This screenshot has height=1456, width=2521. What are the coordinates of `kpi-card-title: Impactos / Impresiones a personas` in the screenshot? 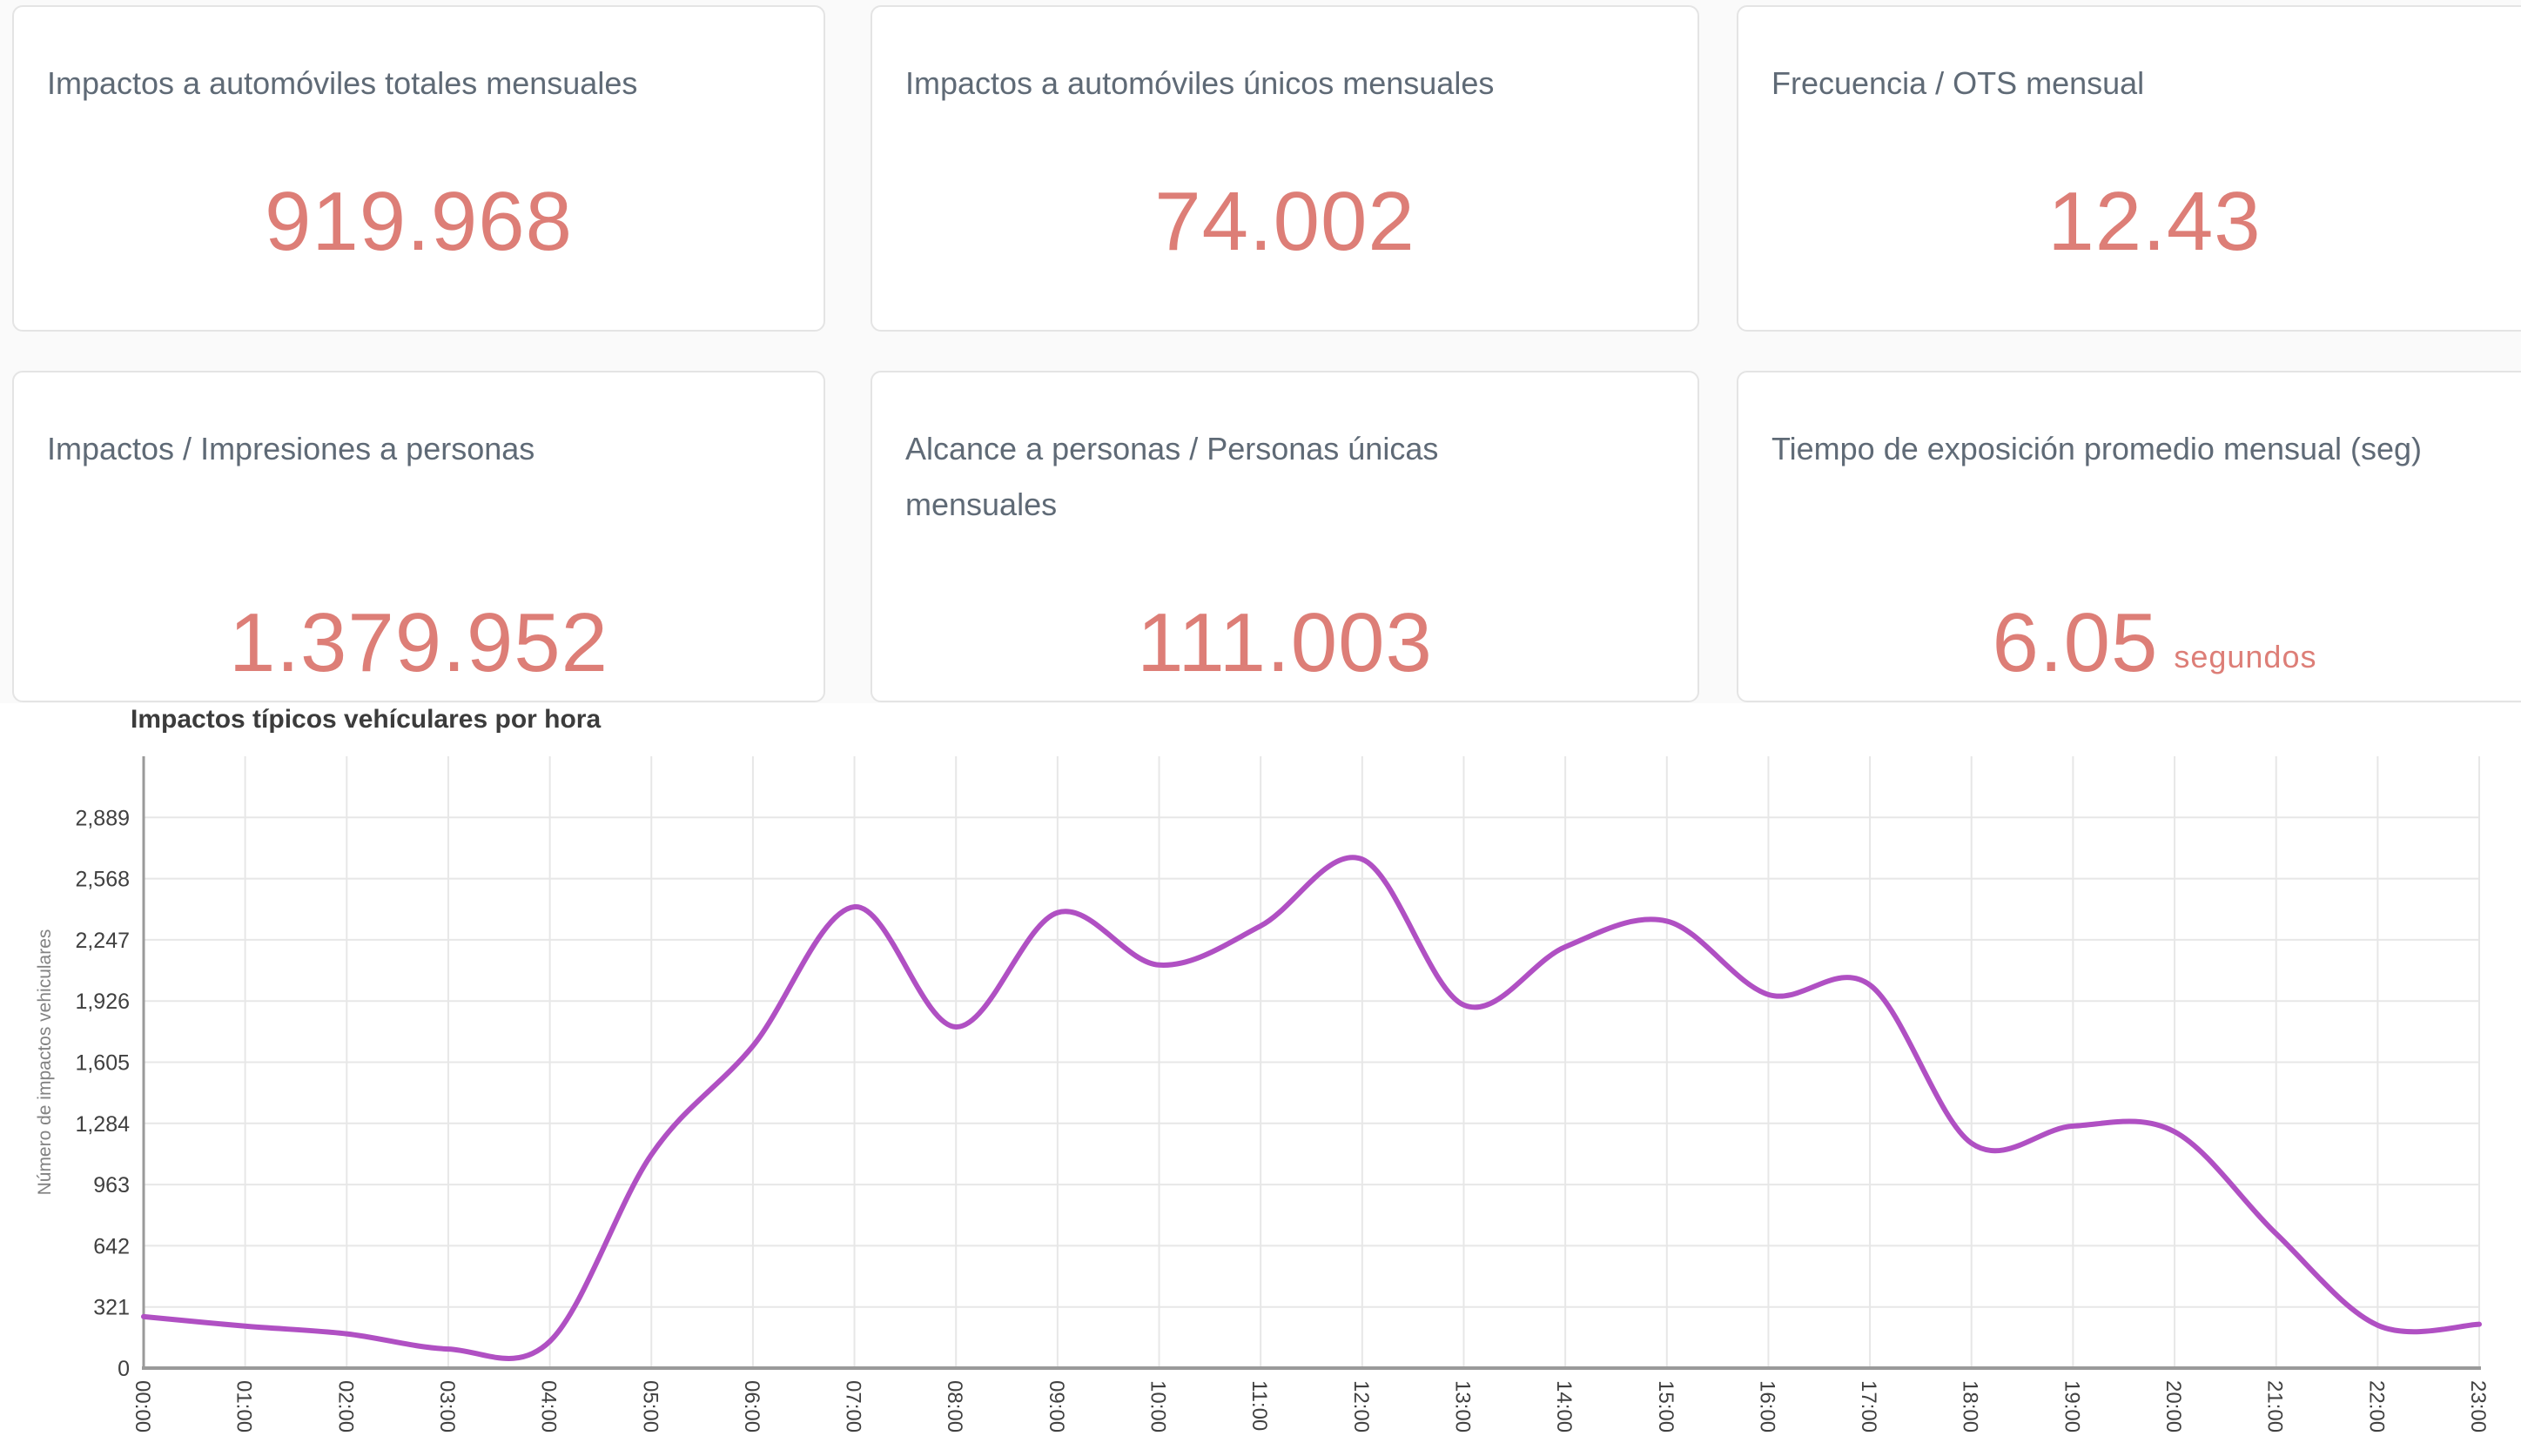 It's located at (291, 448).